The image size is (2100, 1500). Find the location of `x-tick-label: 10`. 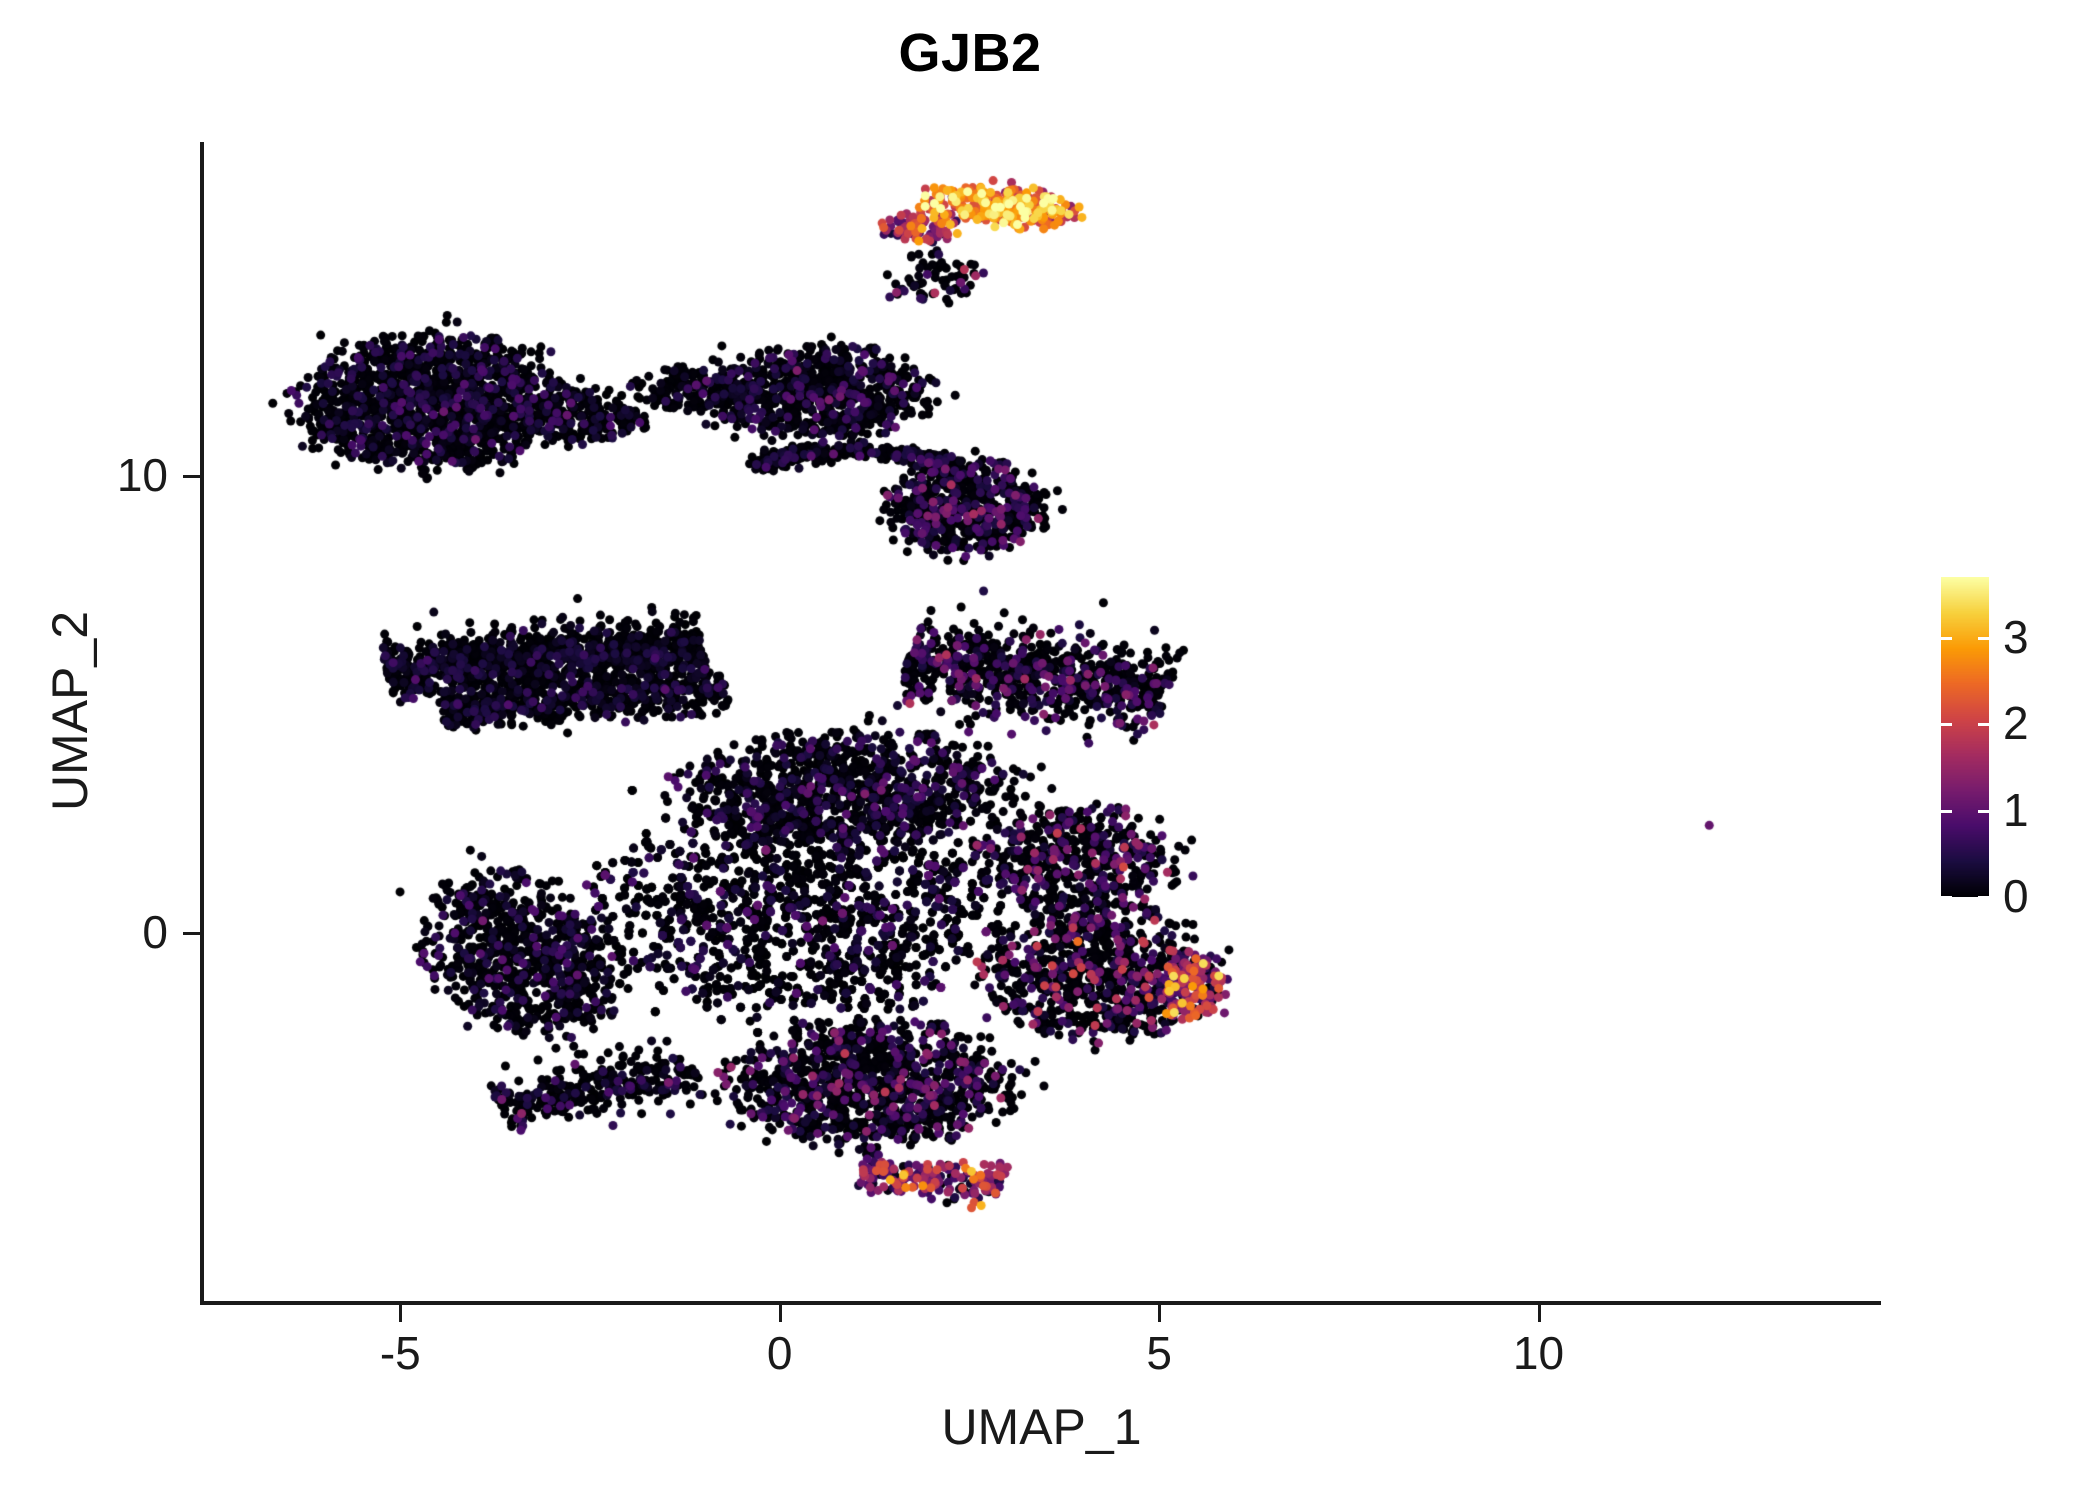

x-tick-label: 10 is located at coordinates (1538, 1353).